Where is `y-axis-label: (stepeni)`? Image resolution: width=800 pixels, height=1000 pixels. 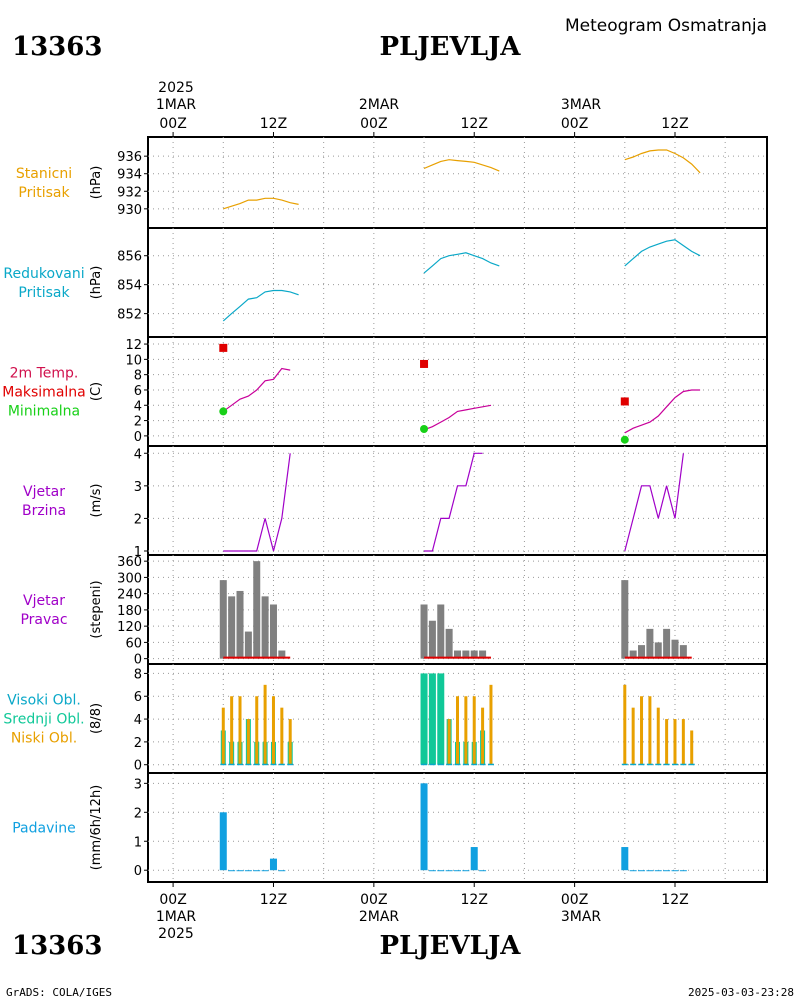
y-axis-label: (stepeni) is located at coordinates (96, 609).